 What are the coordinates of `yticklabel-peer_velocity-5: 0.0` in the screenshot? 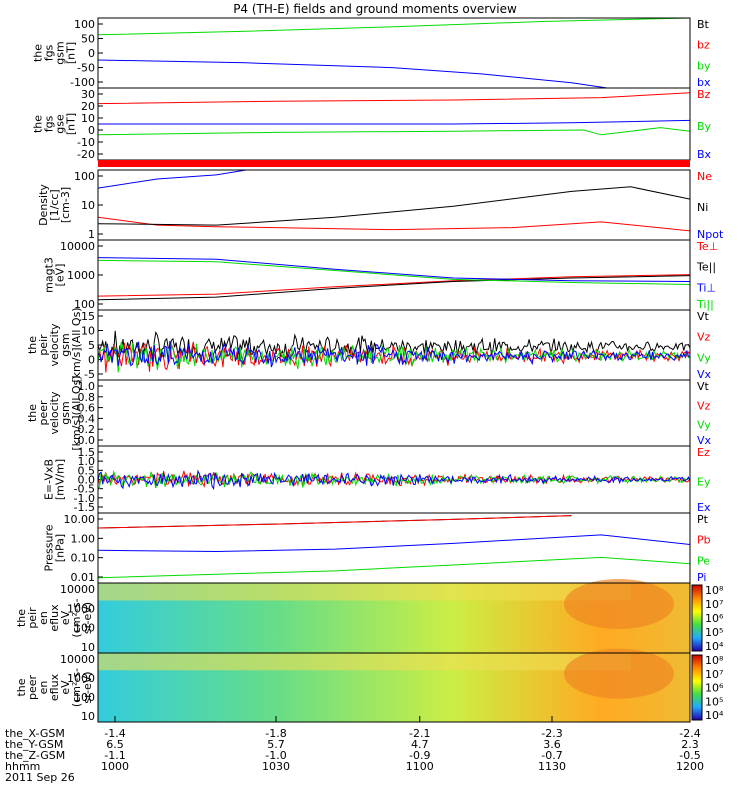 It's located at (87, 440).